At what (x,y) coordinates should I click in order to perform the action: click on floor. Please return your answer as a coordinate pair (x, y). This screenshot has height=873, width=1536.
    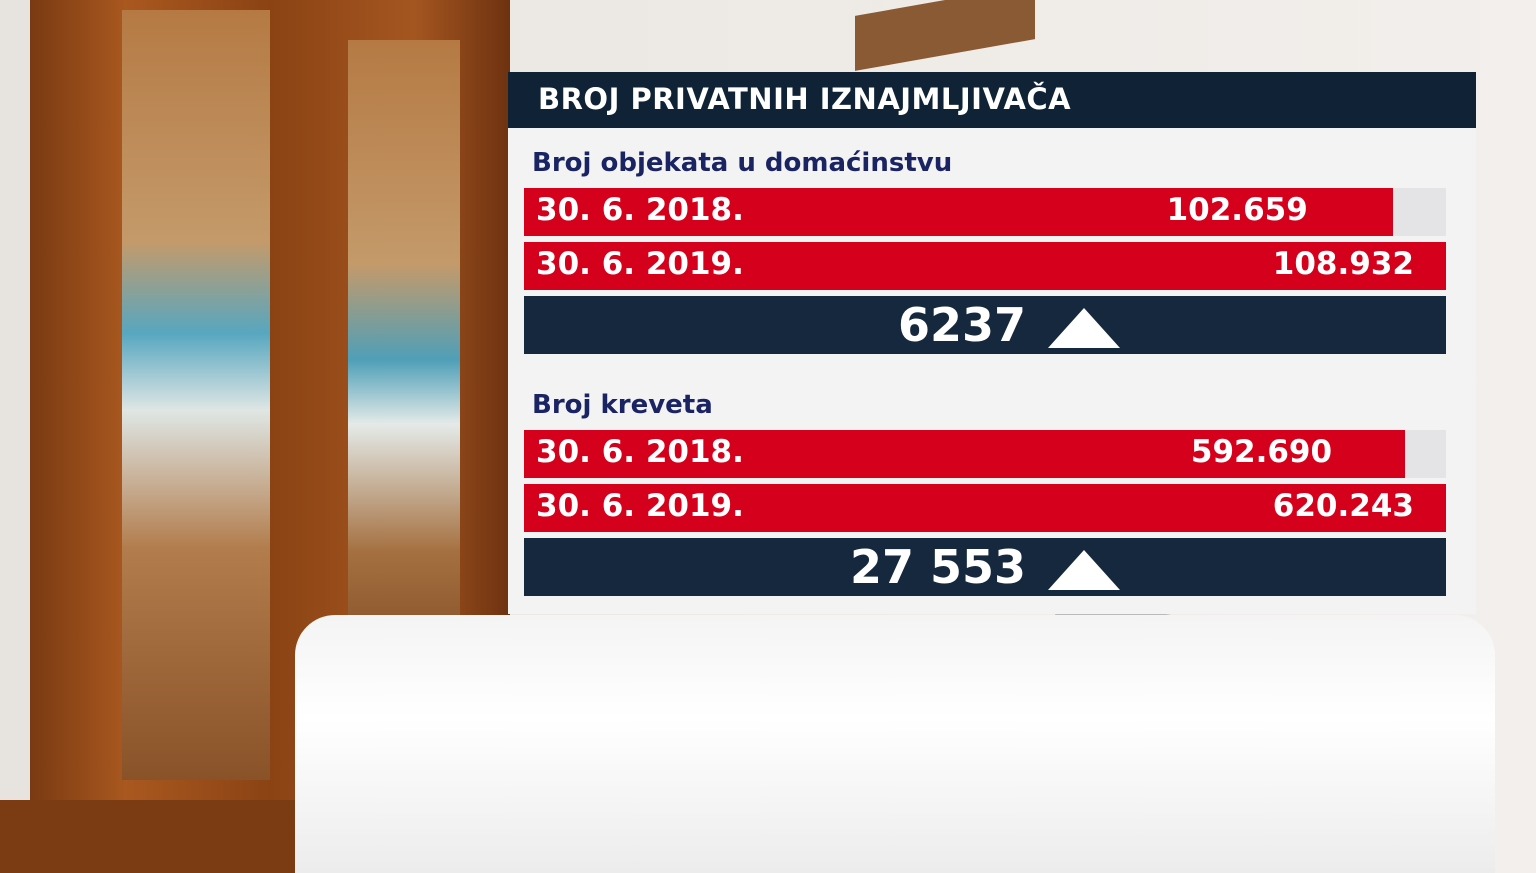
    Looking at the image, I should click on (160, 836).